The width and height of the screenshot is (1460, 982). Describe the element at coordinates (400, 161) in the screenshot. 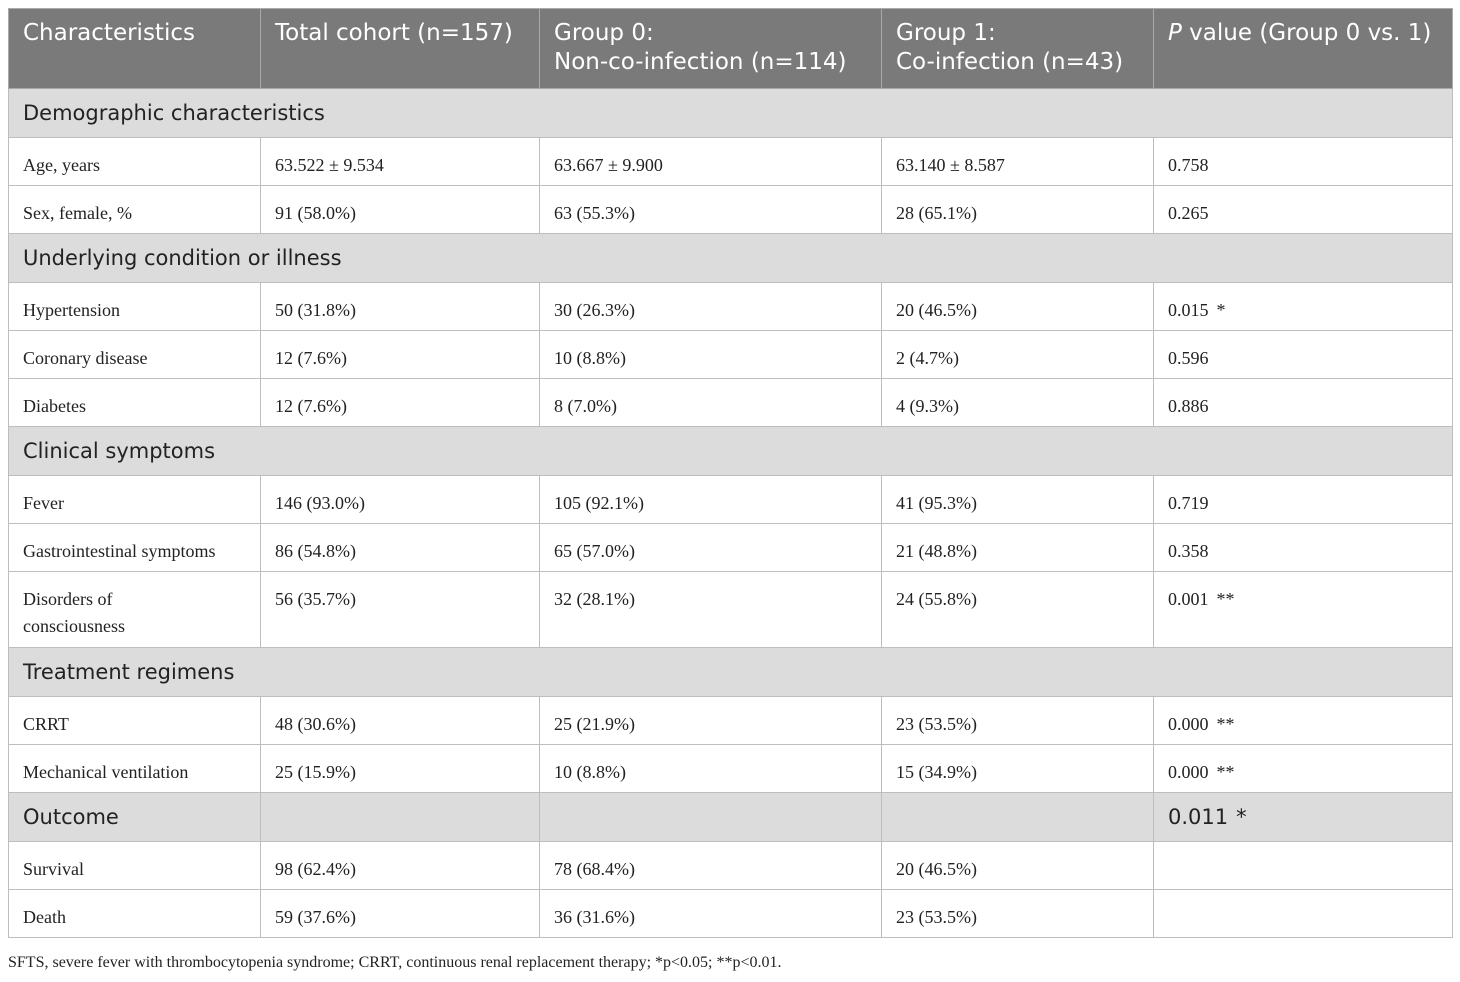

I see `cell-total: 63.522 ± 9.534` at that location.